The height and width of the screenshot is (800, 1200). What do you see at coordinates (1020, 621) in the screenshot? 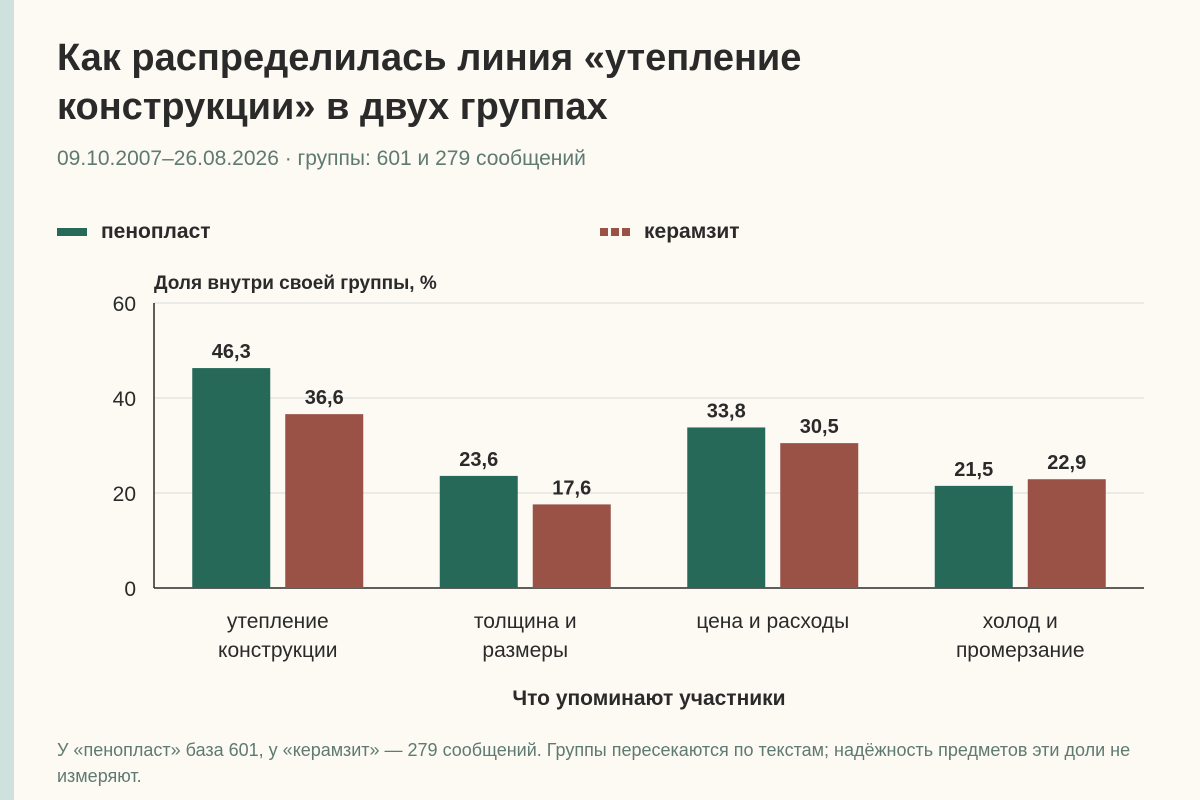
I see `x-tick-label: холод и` at bounding box center [1020, 621].